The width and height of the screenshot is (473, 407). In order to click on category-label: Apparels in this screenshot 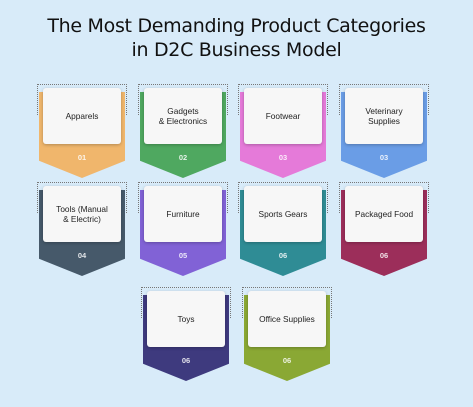, I will do `click(82, 116)`.